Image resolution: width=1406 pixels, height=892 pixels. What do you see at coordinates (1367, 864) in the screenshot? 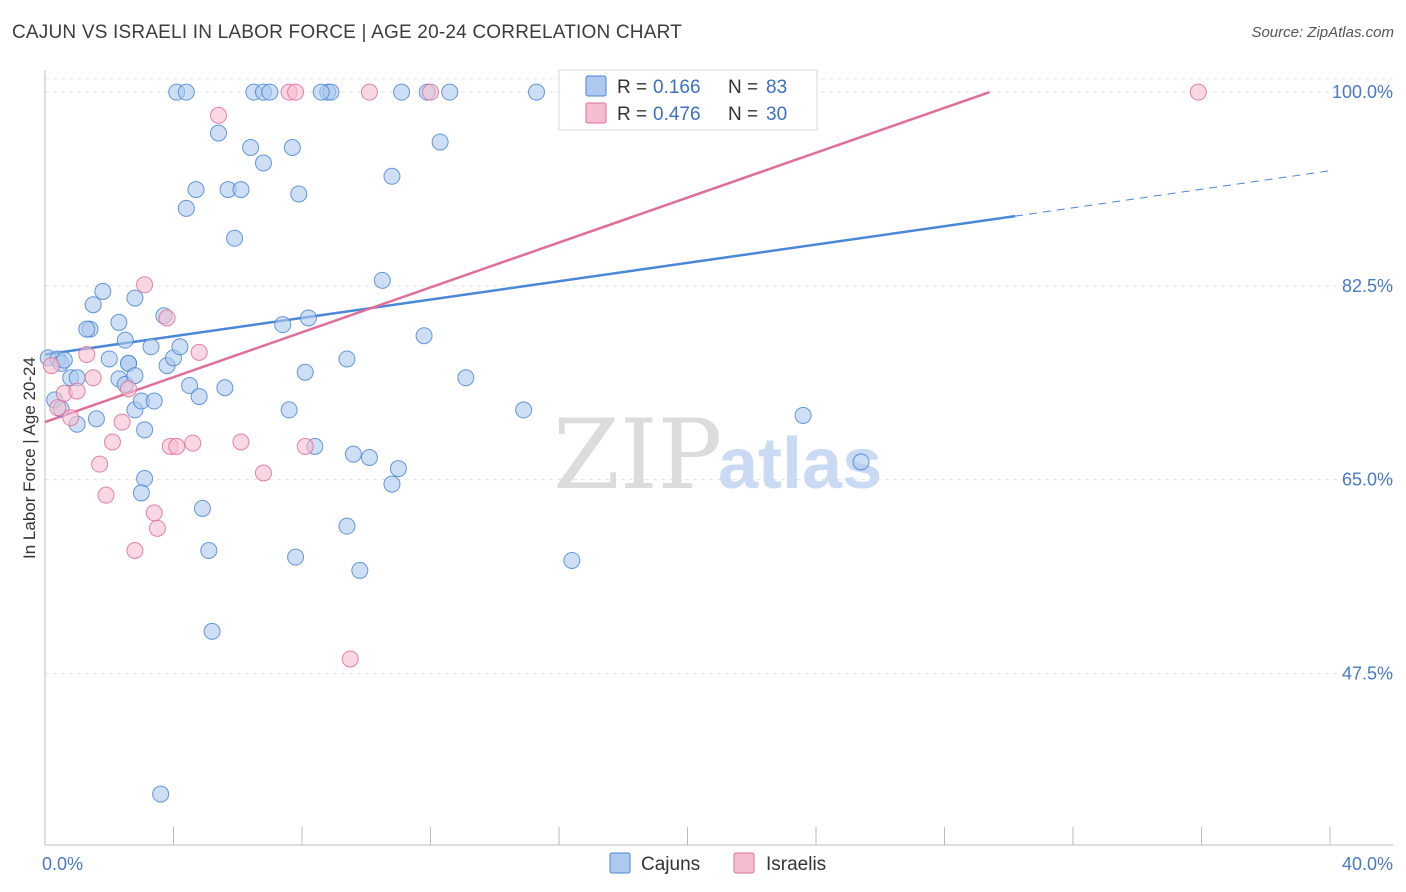
I see `x-tick-label-max: 40.0%` at bounding box center [1367, 864].